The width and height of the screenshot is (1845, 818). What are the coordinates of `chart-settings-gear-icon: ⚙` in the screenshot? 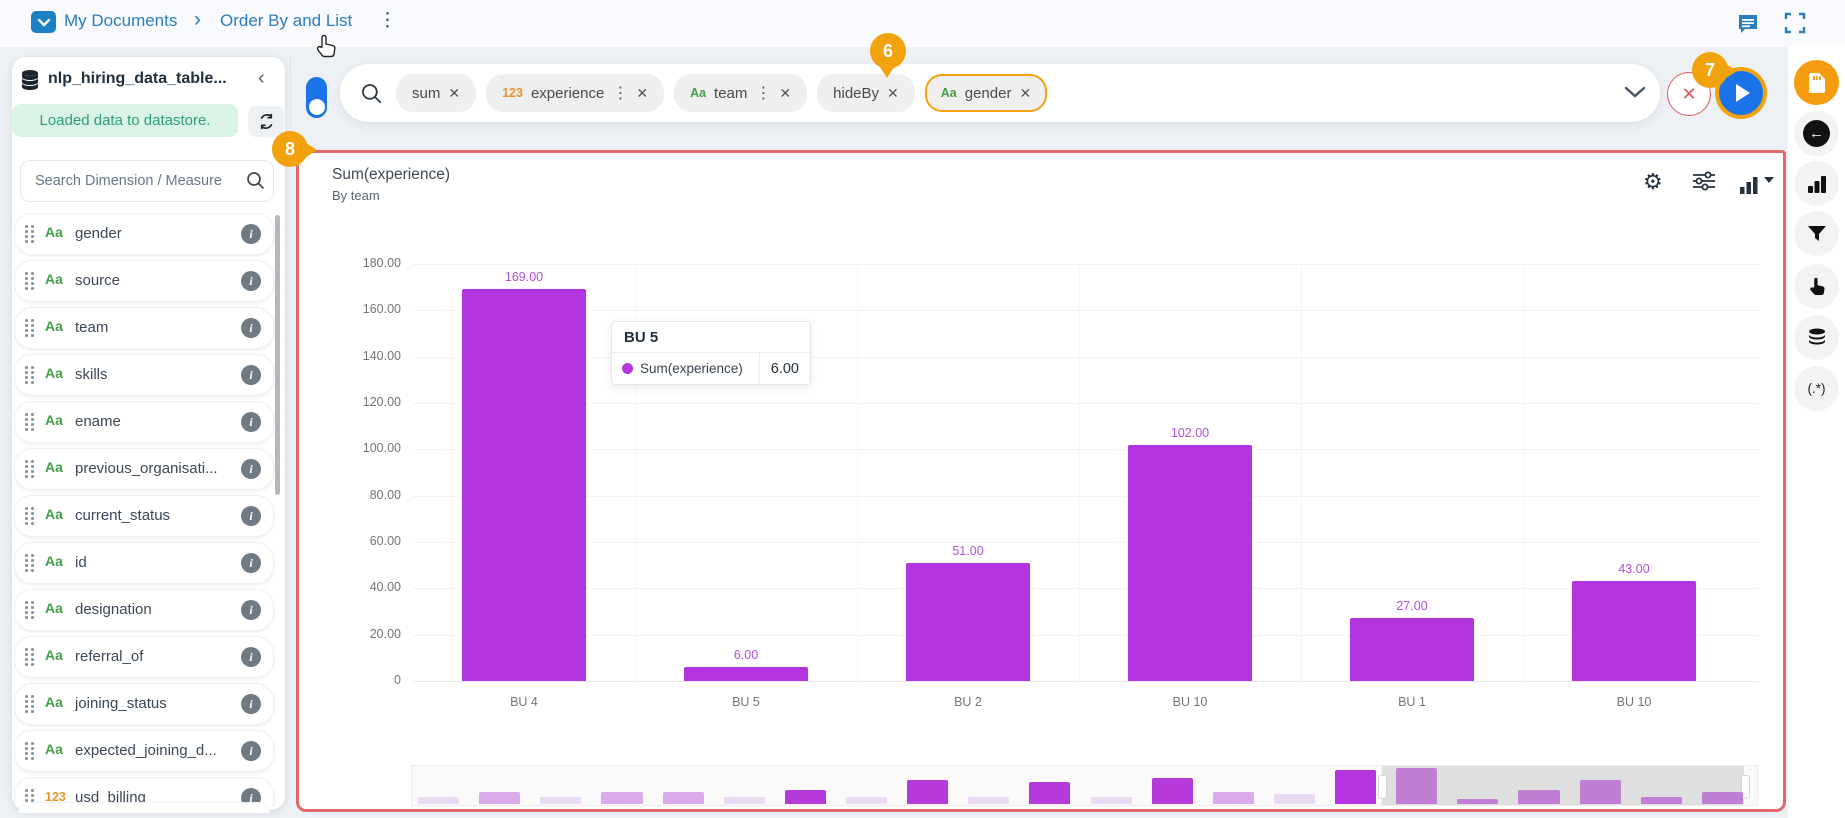 It's located at (1653, 181).